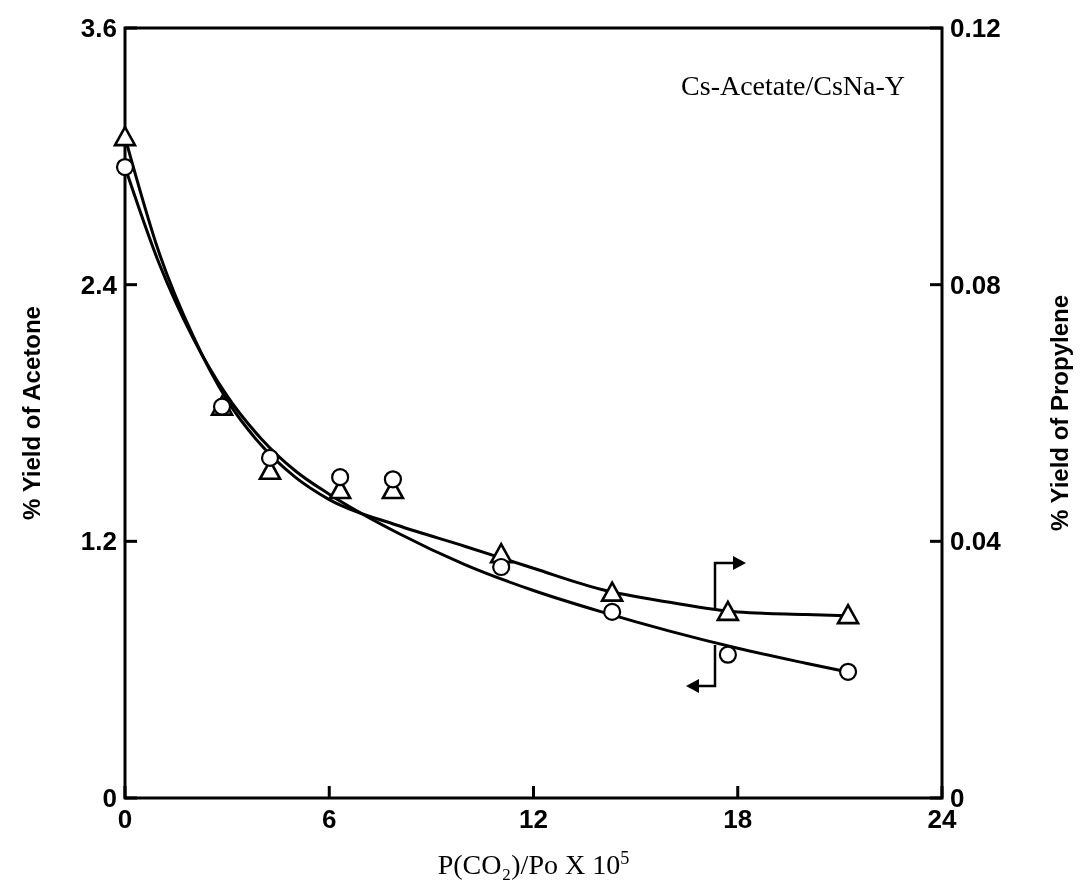 The height and width of the screenshot is (888, 1083). Describe the element at coordinates (976, 541) in the screenshot. I see `y2-tick-label: 0.04` at that location.